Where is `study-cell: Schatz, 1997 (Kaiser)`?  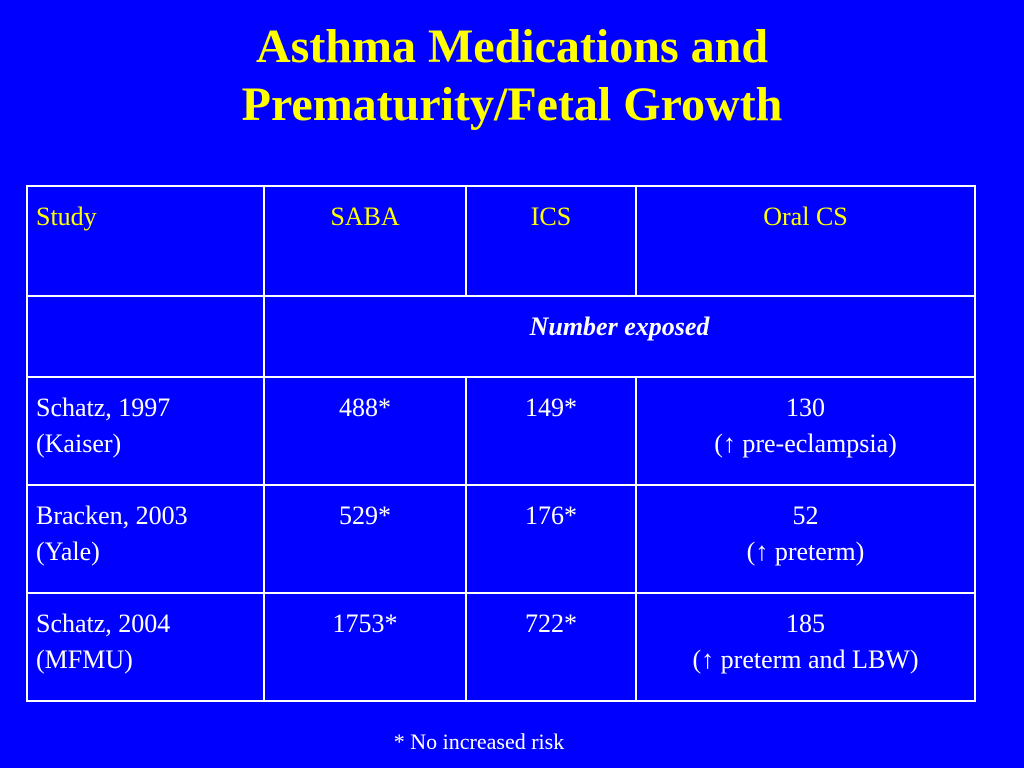 study-cell: Schatz, 1997 (Kaiser) is located at coordinates (145, 431).